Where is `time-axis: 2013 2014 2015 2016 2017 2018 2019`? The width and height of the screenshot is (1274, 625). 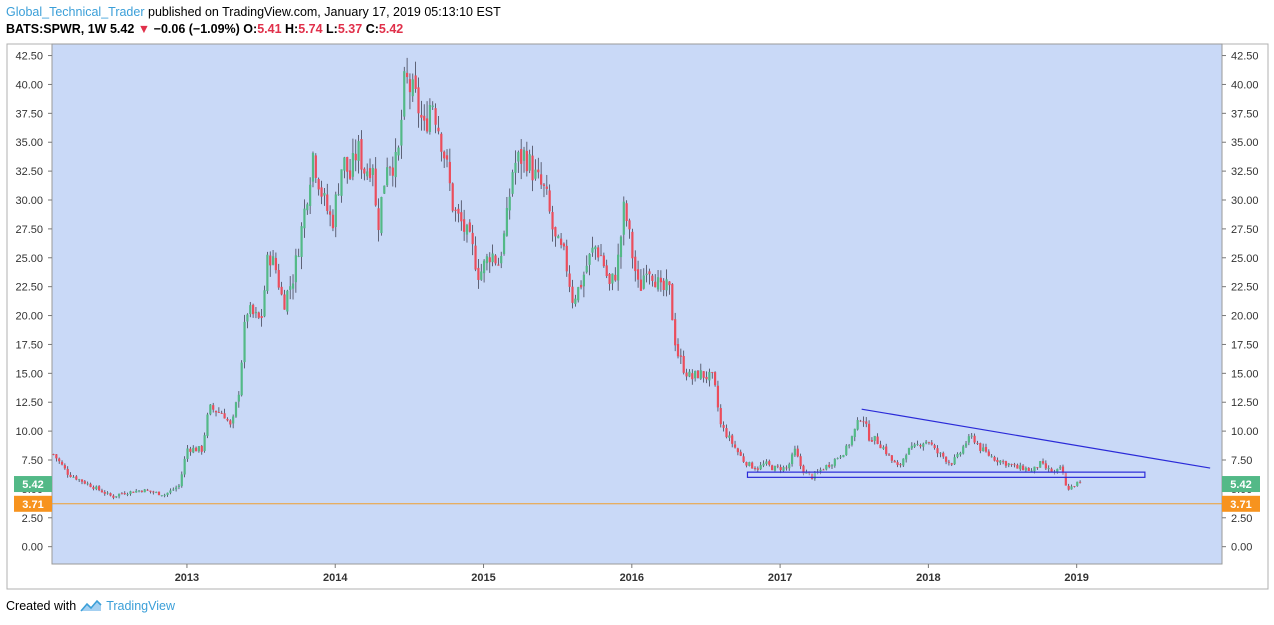 time-axis: 2013 2014 2015 2016 2017 2018 2019 is located at coordinates (632, 574).